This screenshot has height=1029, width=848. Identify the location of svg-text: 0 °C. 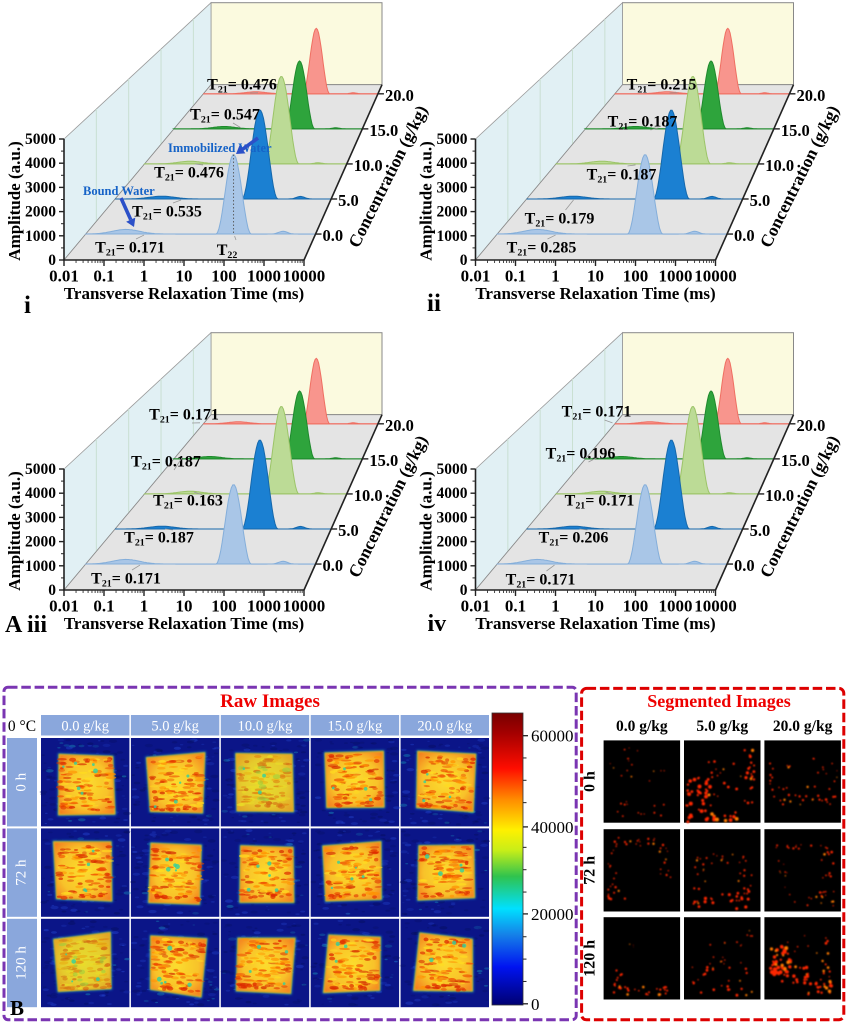
(22, 726).